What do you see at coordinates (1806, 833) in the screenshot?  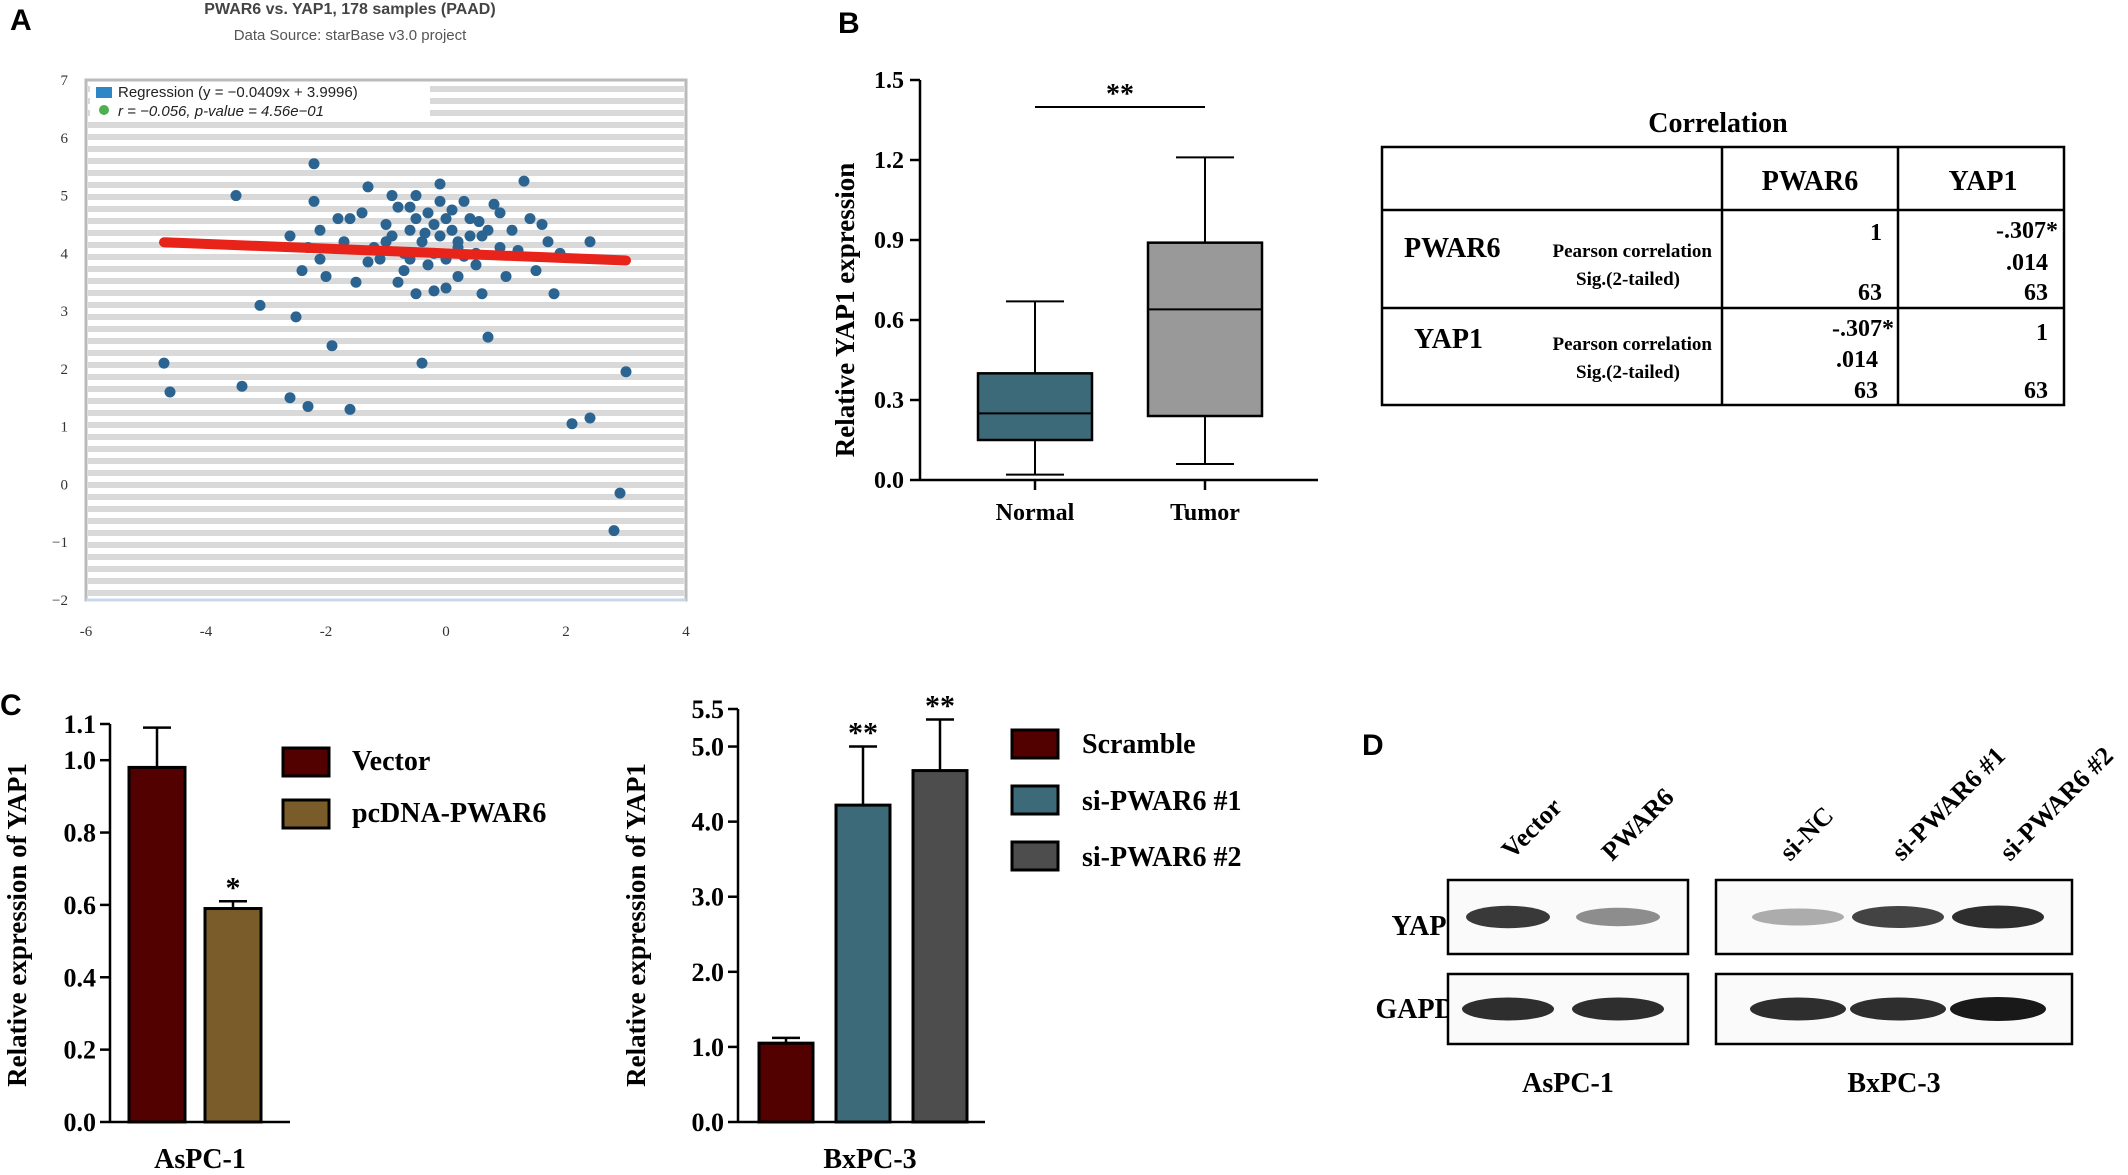 I see `lane-label-si-nc: si-NC` at bounding box center [1806, 833].